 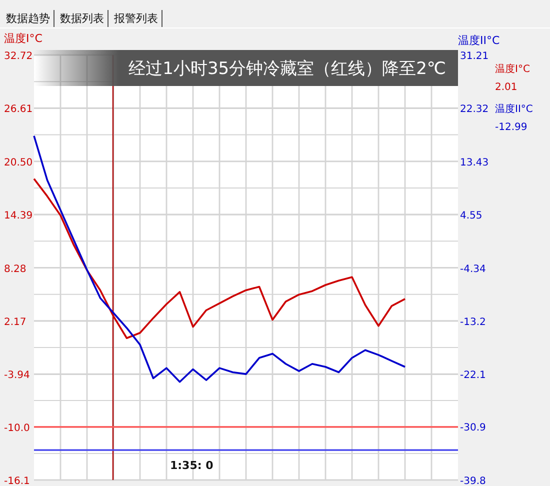 I want to click on y-tick-label: 32.72, so click(x=18, y=56).